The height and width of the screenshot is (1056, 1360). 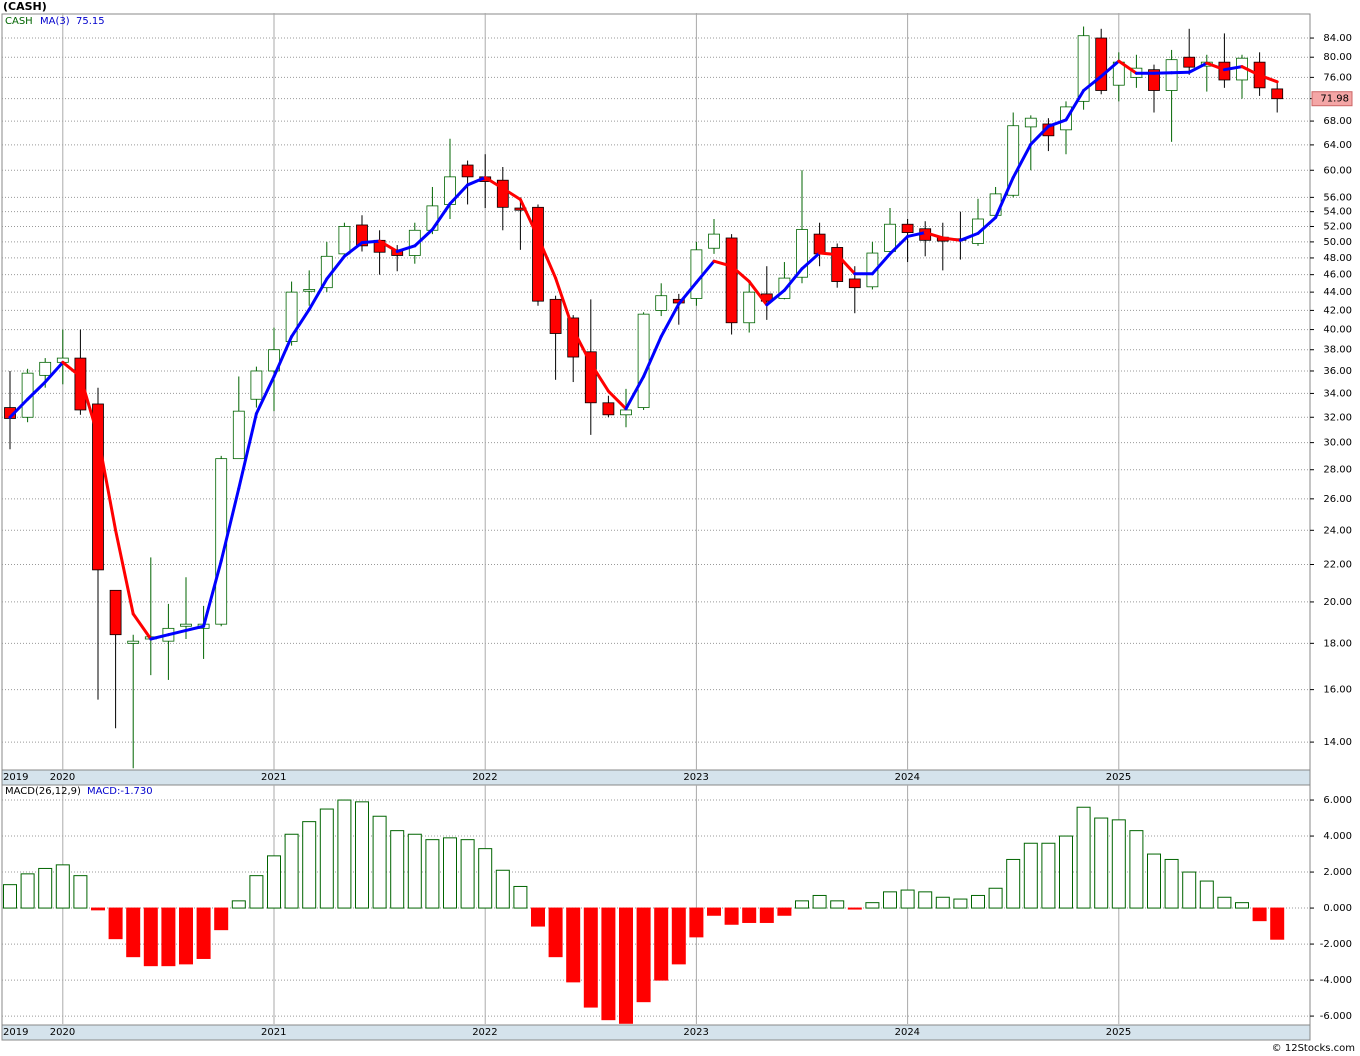 What do you see at coordinates (90, 21) in the screenshot?
I see `legend-ma-value: 75.15` at bounding box center [90, 21].